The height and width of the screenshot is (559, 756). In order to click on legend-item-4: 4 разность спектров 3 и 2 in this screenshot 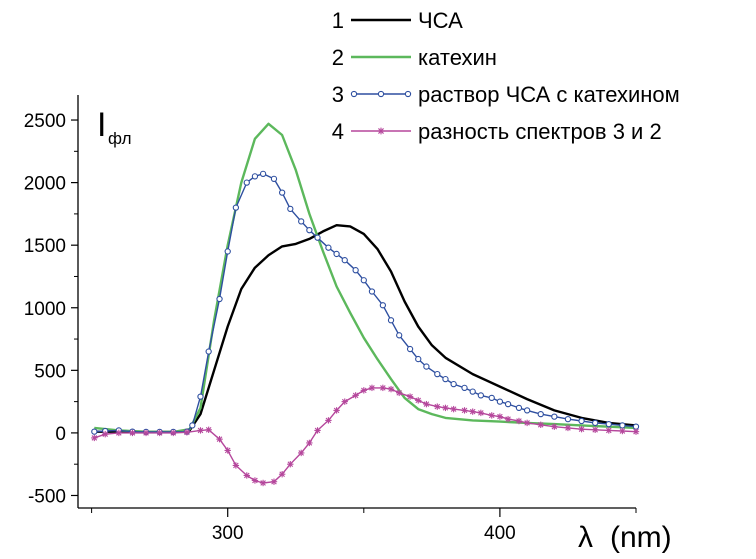, I will do `click(497, 131)`.